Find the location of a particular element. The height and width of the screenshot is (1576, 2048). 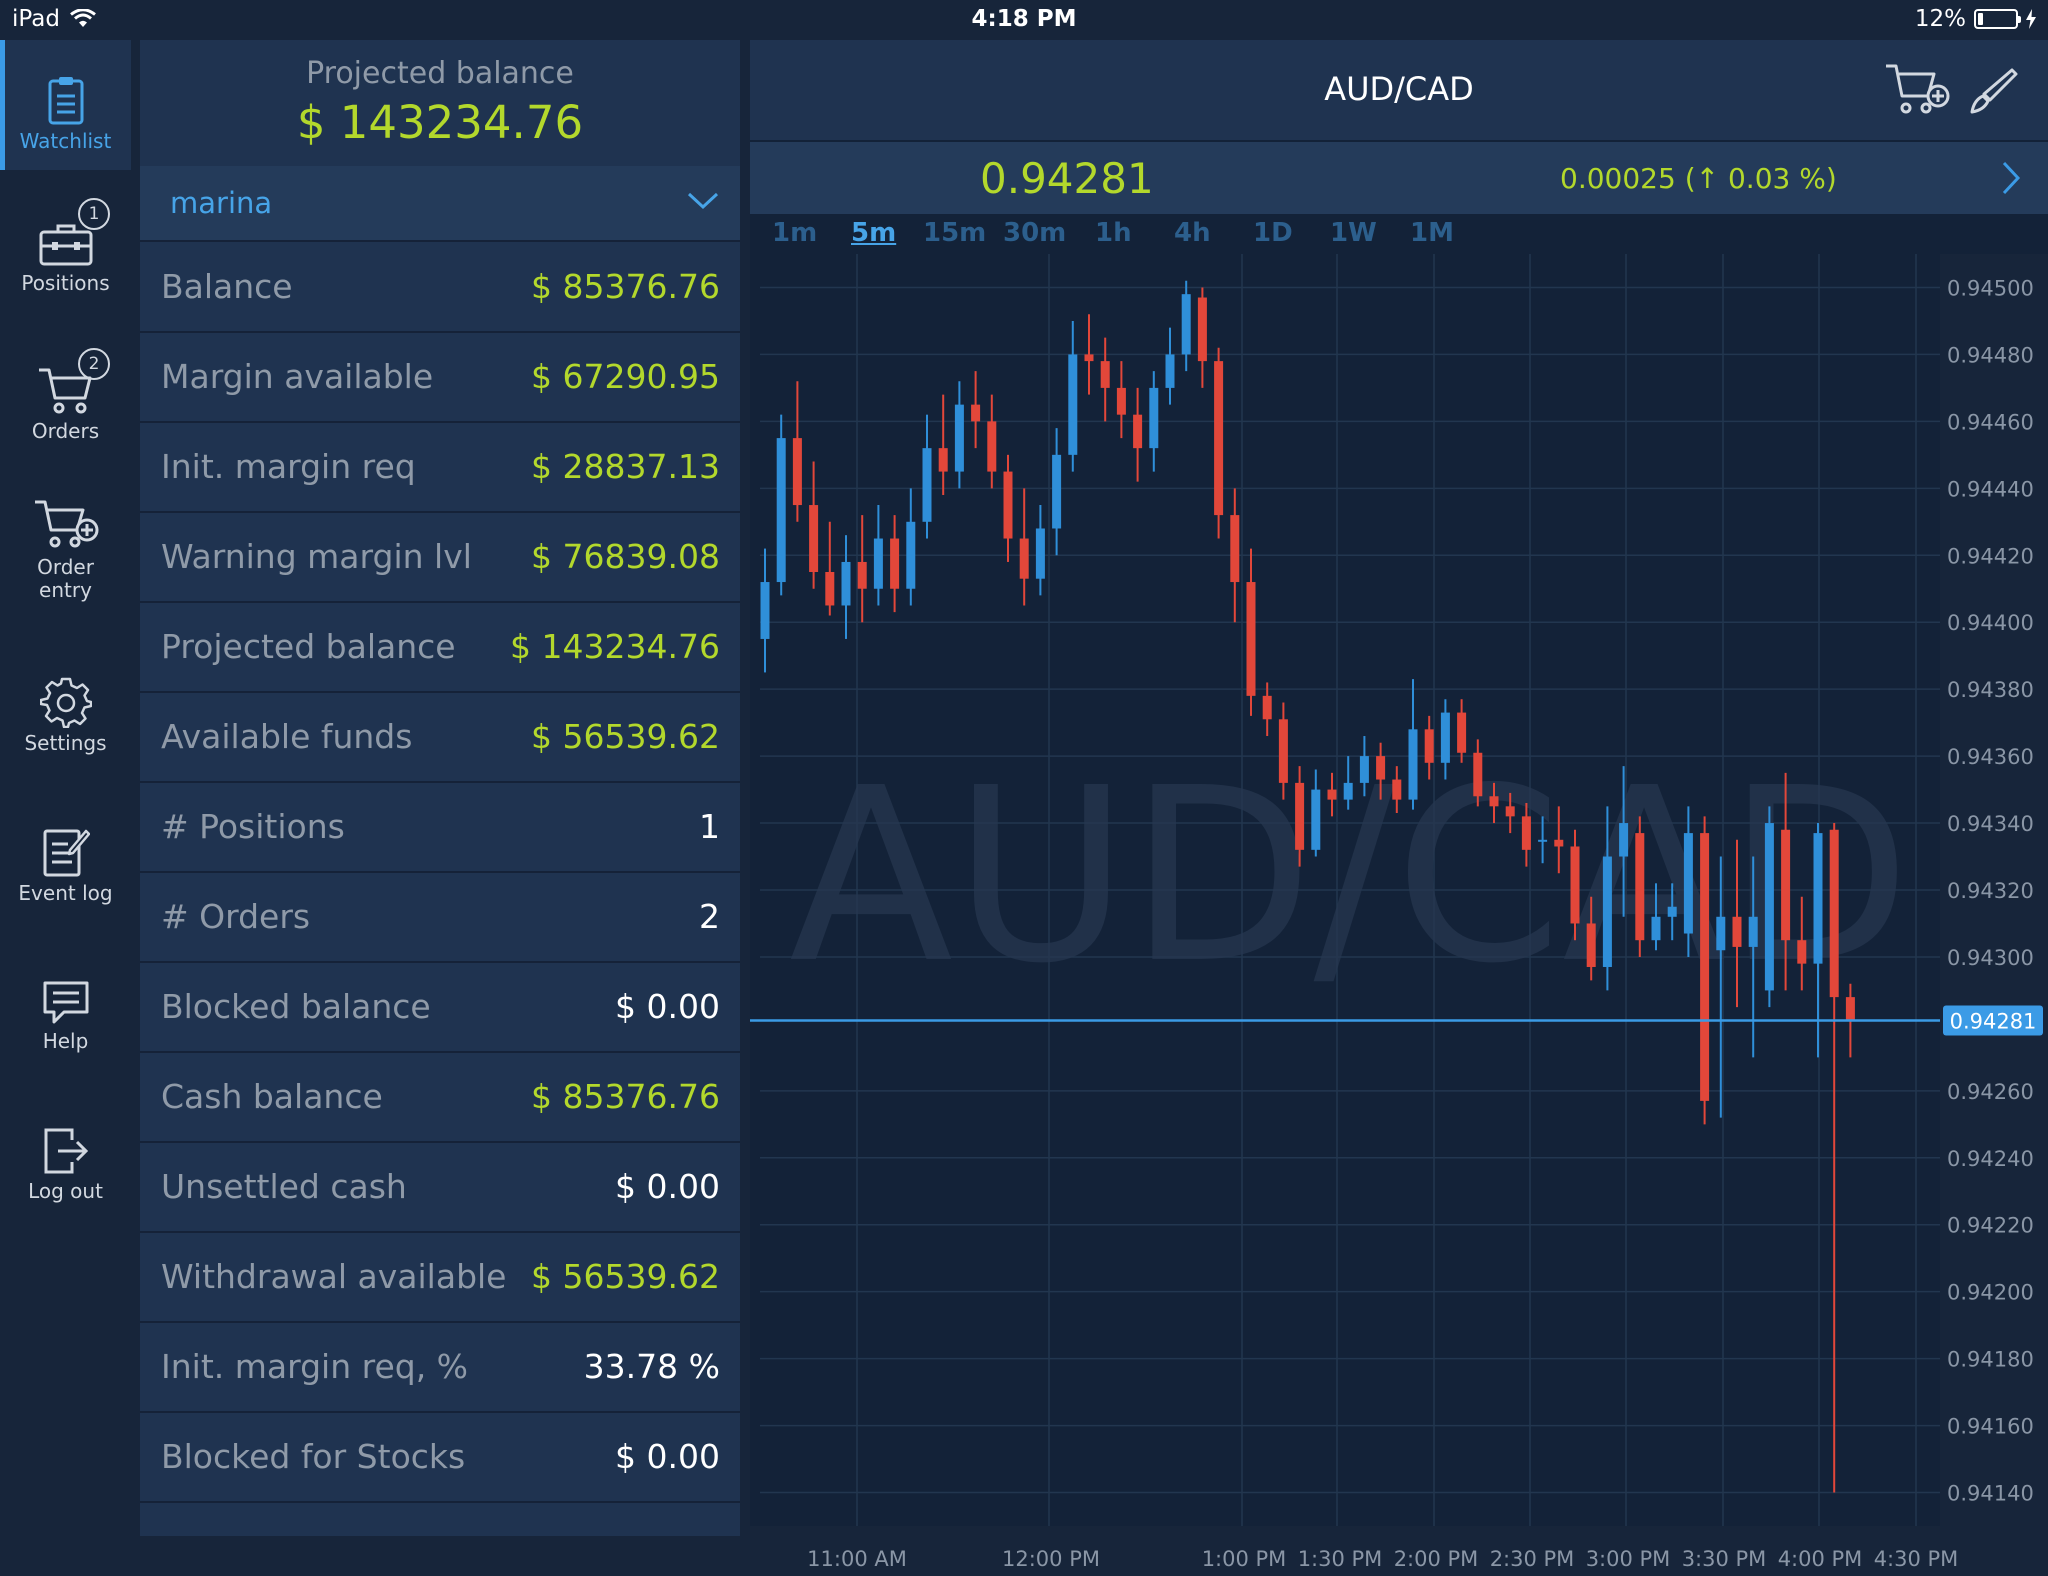

tab-timeframe-30m: 30m is located at coordinates (1035, 233).